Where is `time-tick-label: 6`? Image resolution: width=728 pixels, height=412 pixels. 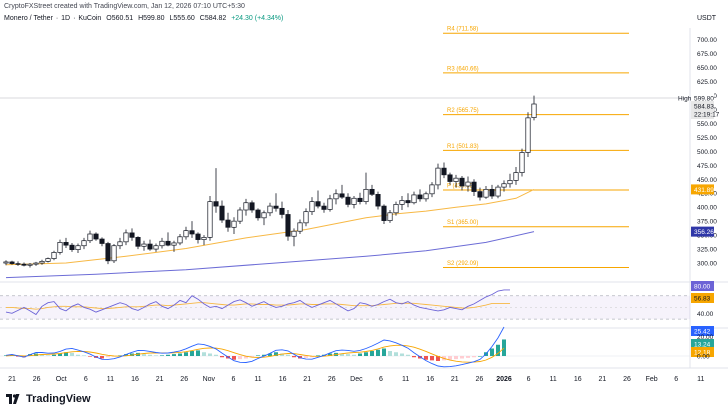 time-tick-label: 6 is located at coordinates (381, 379).